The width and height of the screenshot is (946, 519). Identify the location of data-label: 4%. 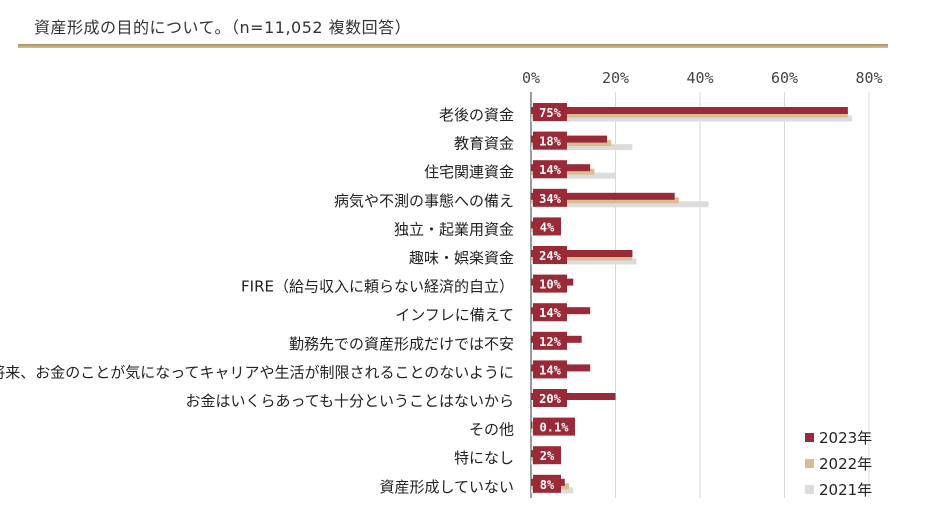
(547, 227).